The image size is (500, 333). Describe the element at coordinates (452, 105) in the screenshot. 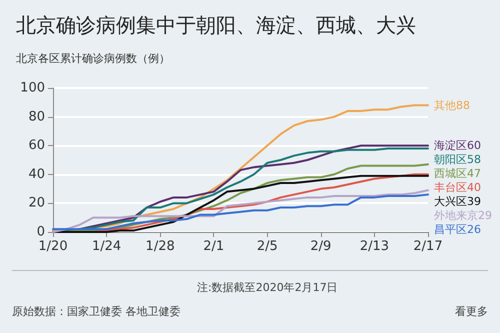

I see `series-label: 其他88` at that location.